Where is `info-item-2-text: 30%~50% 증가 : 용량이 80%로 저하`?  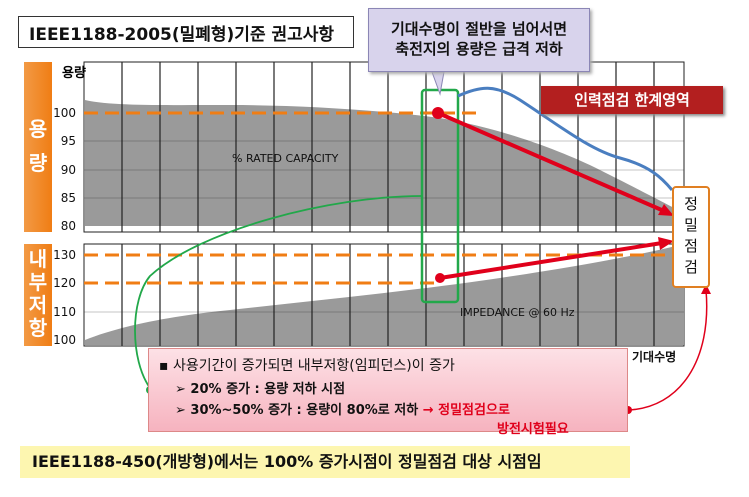 info-item-2-text: 30%~50% 증가 : 용량이 80%로 저하 is located at coordinates (304, 410).